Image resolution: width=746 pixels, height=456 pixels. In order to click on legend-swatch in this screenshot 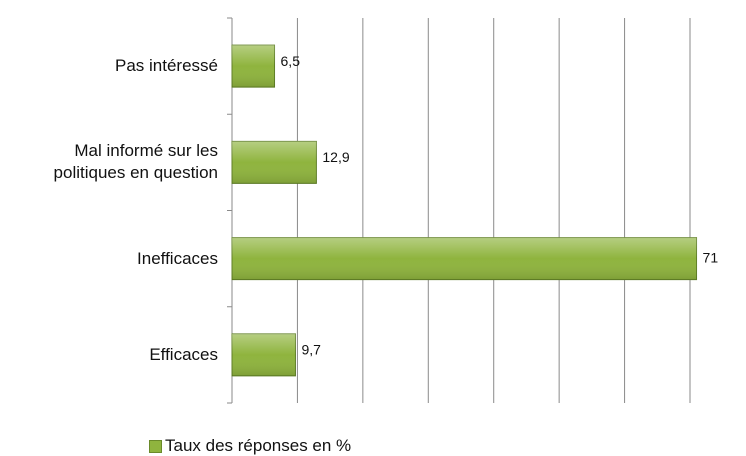, I will do `click(155, 446)`.